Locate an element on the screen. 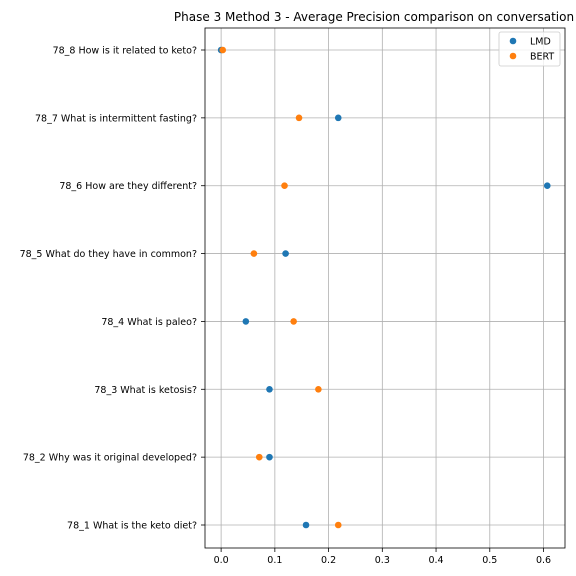  y-tick-label: 78_4 What is paleo? is located at coordinates (149, 322).